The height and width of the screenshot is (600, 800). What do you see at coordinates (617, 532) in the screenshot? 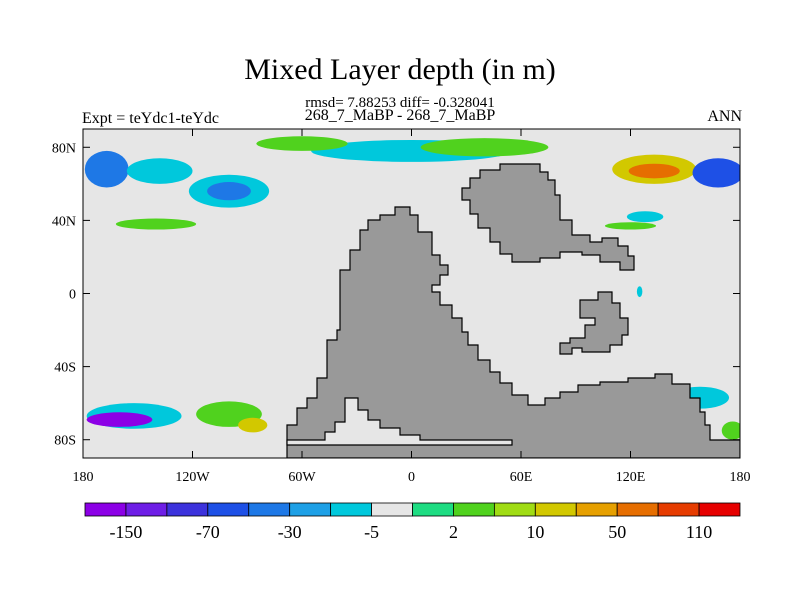
I see `colorbar-label: 50` at bounding box center [617, 532].